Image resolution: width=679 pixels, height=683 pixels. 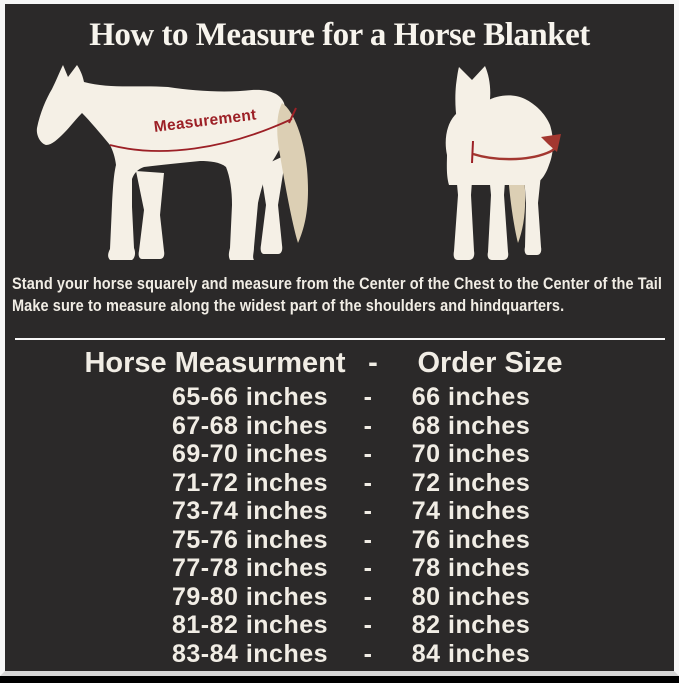 What do you see at coordinates (339, 597) in the screenshot?
I see `table-row: 79-80 inches - 80 inches` at bounding box center [339, 597].